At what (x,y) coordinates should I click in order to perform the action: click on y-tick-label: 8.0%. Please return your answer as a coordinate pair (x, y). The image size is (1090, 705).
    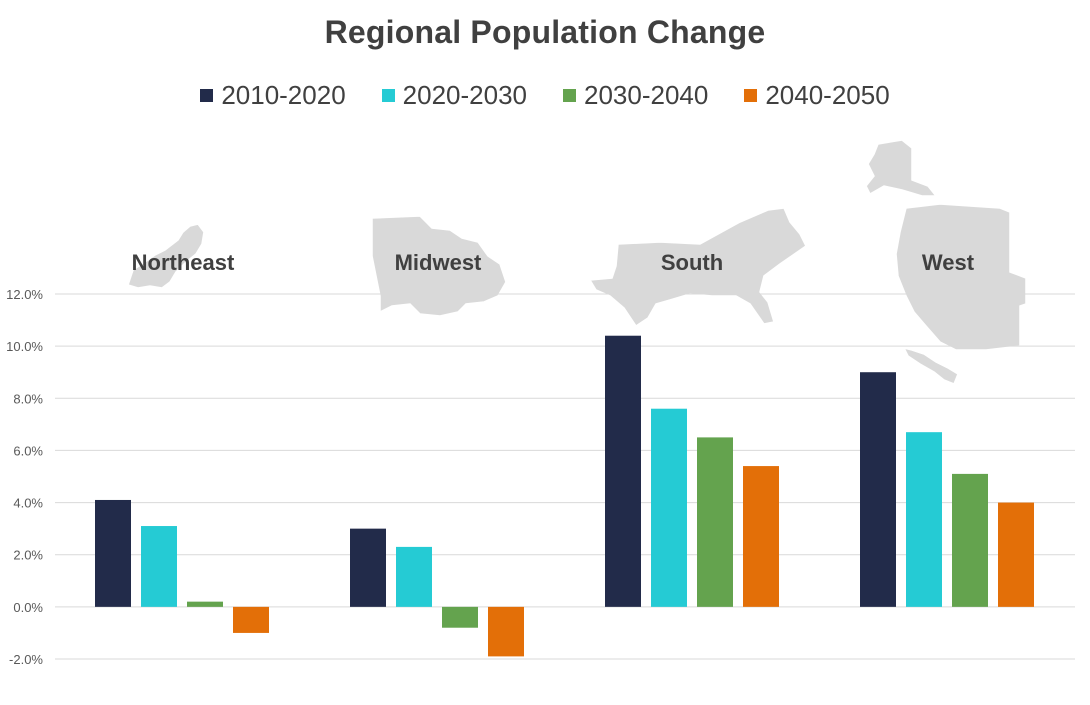
    Looking at the image, I should click on (28, 398).